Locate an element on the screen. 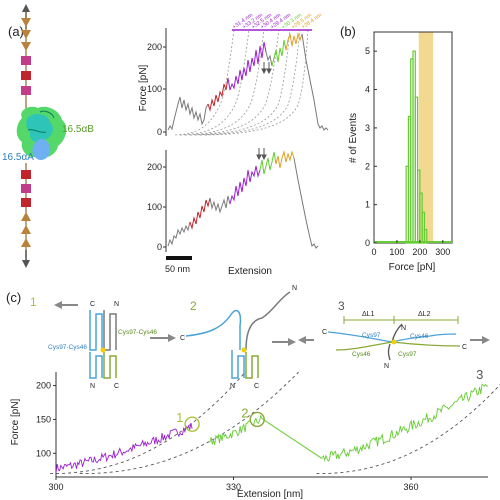 The width and height of the screenshot is (500, 500). marker-label: 3 is located at coordinates (479, 374).